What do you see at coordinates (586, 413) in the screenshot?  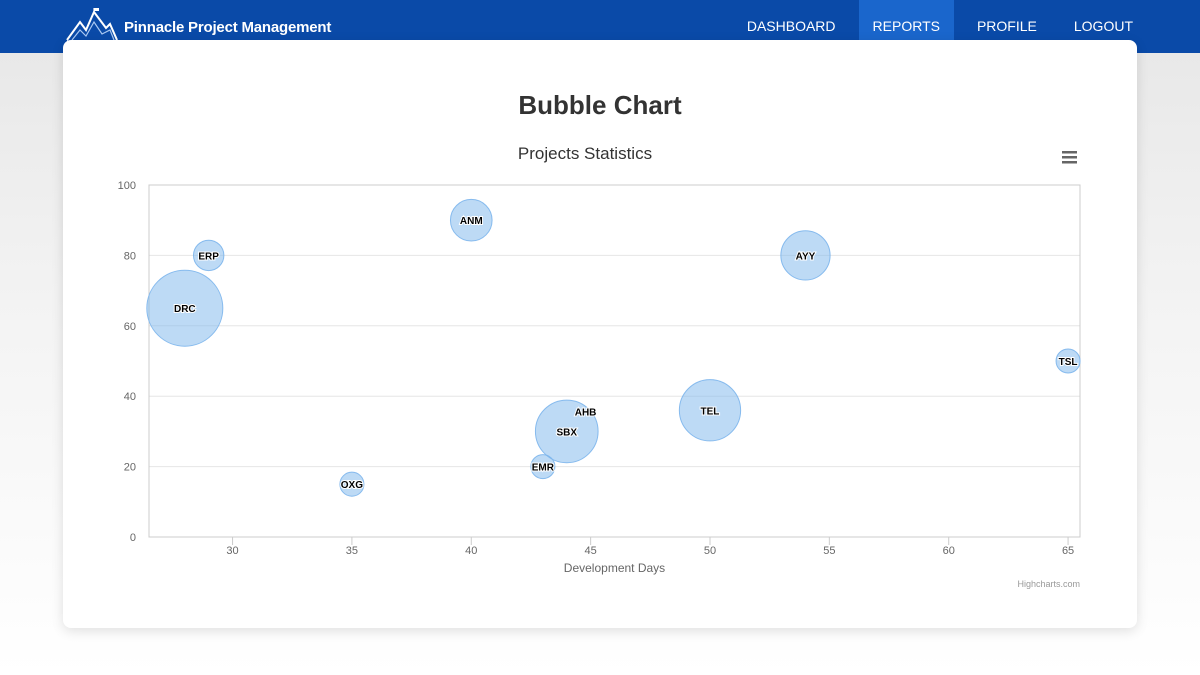 I see `bubble-label: AHB` at bounding box center [586, 413].